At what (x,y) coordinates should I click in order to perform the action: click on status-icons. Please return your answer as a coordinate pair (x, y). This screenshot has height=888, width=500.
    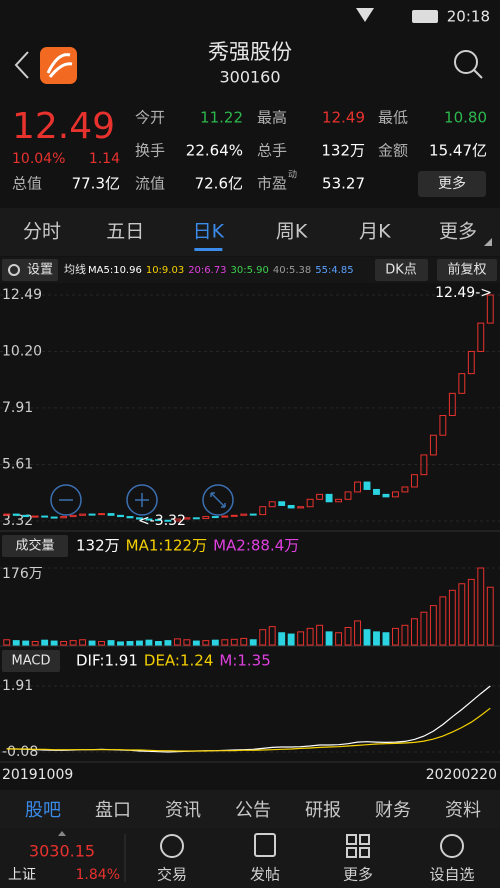
    Looking at the image, I should click on (397, 15).